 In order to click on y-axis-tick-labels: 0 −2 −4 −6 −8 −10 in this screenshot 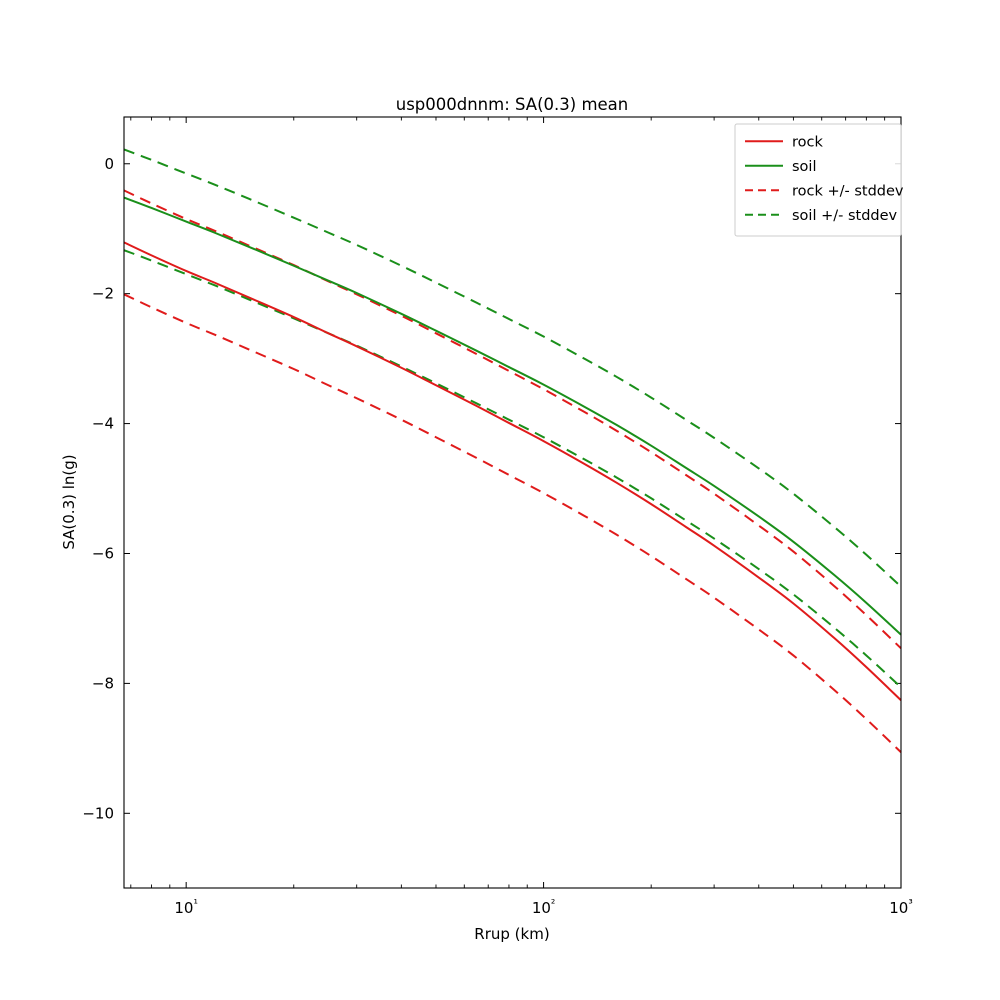, I will do `click(98, 489)`.